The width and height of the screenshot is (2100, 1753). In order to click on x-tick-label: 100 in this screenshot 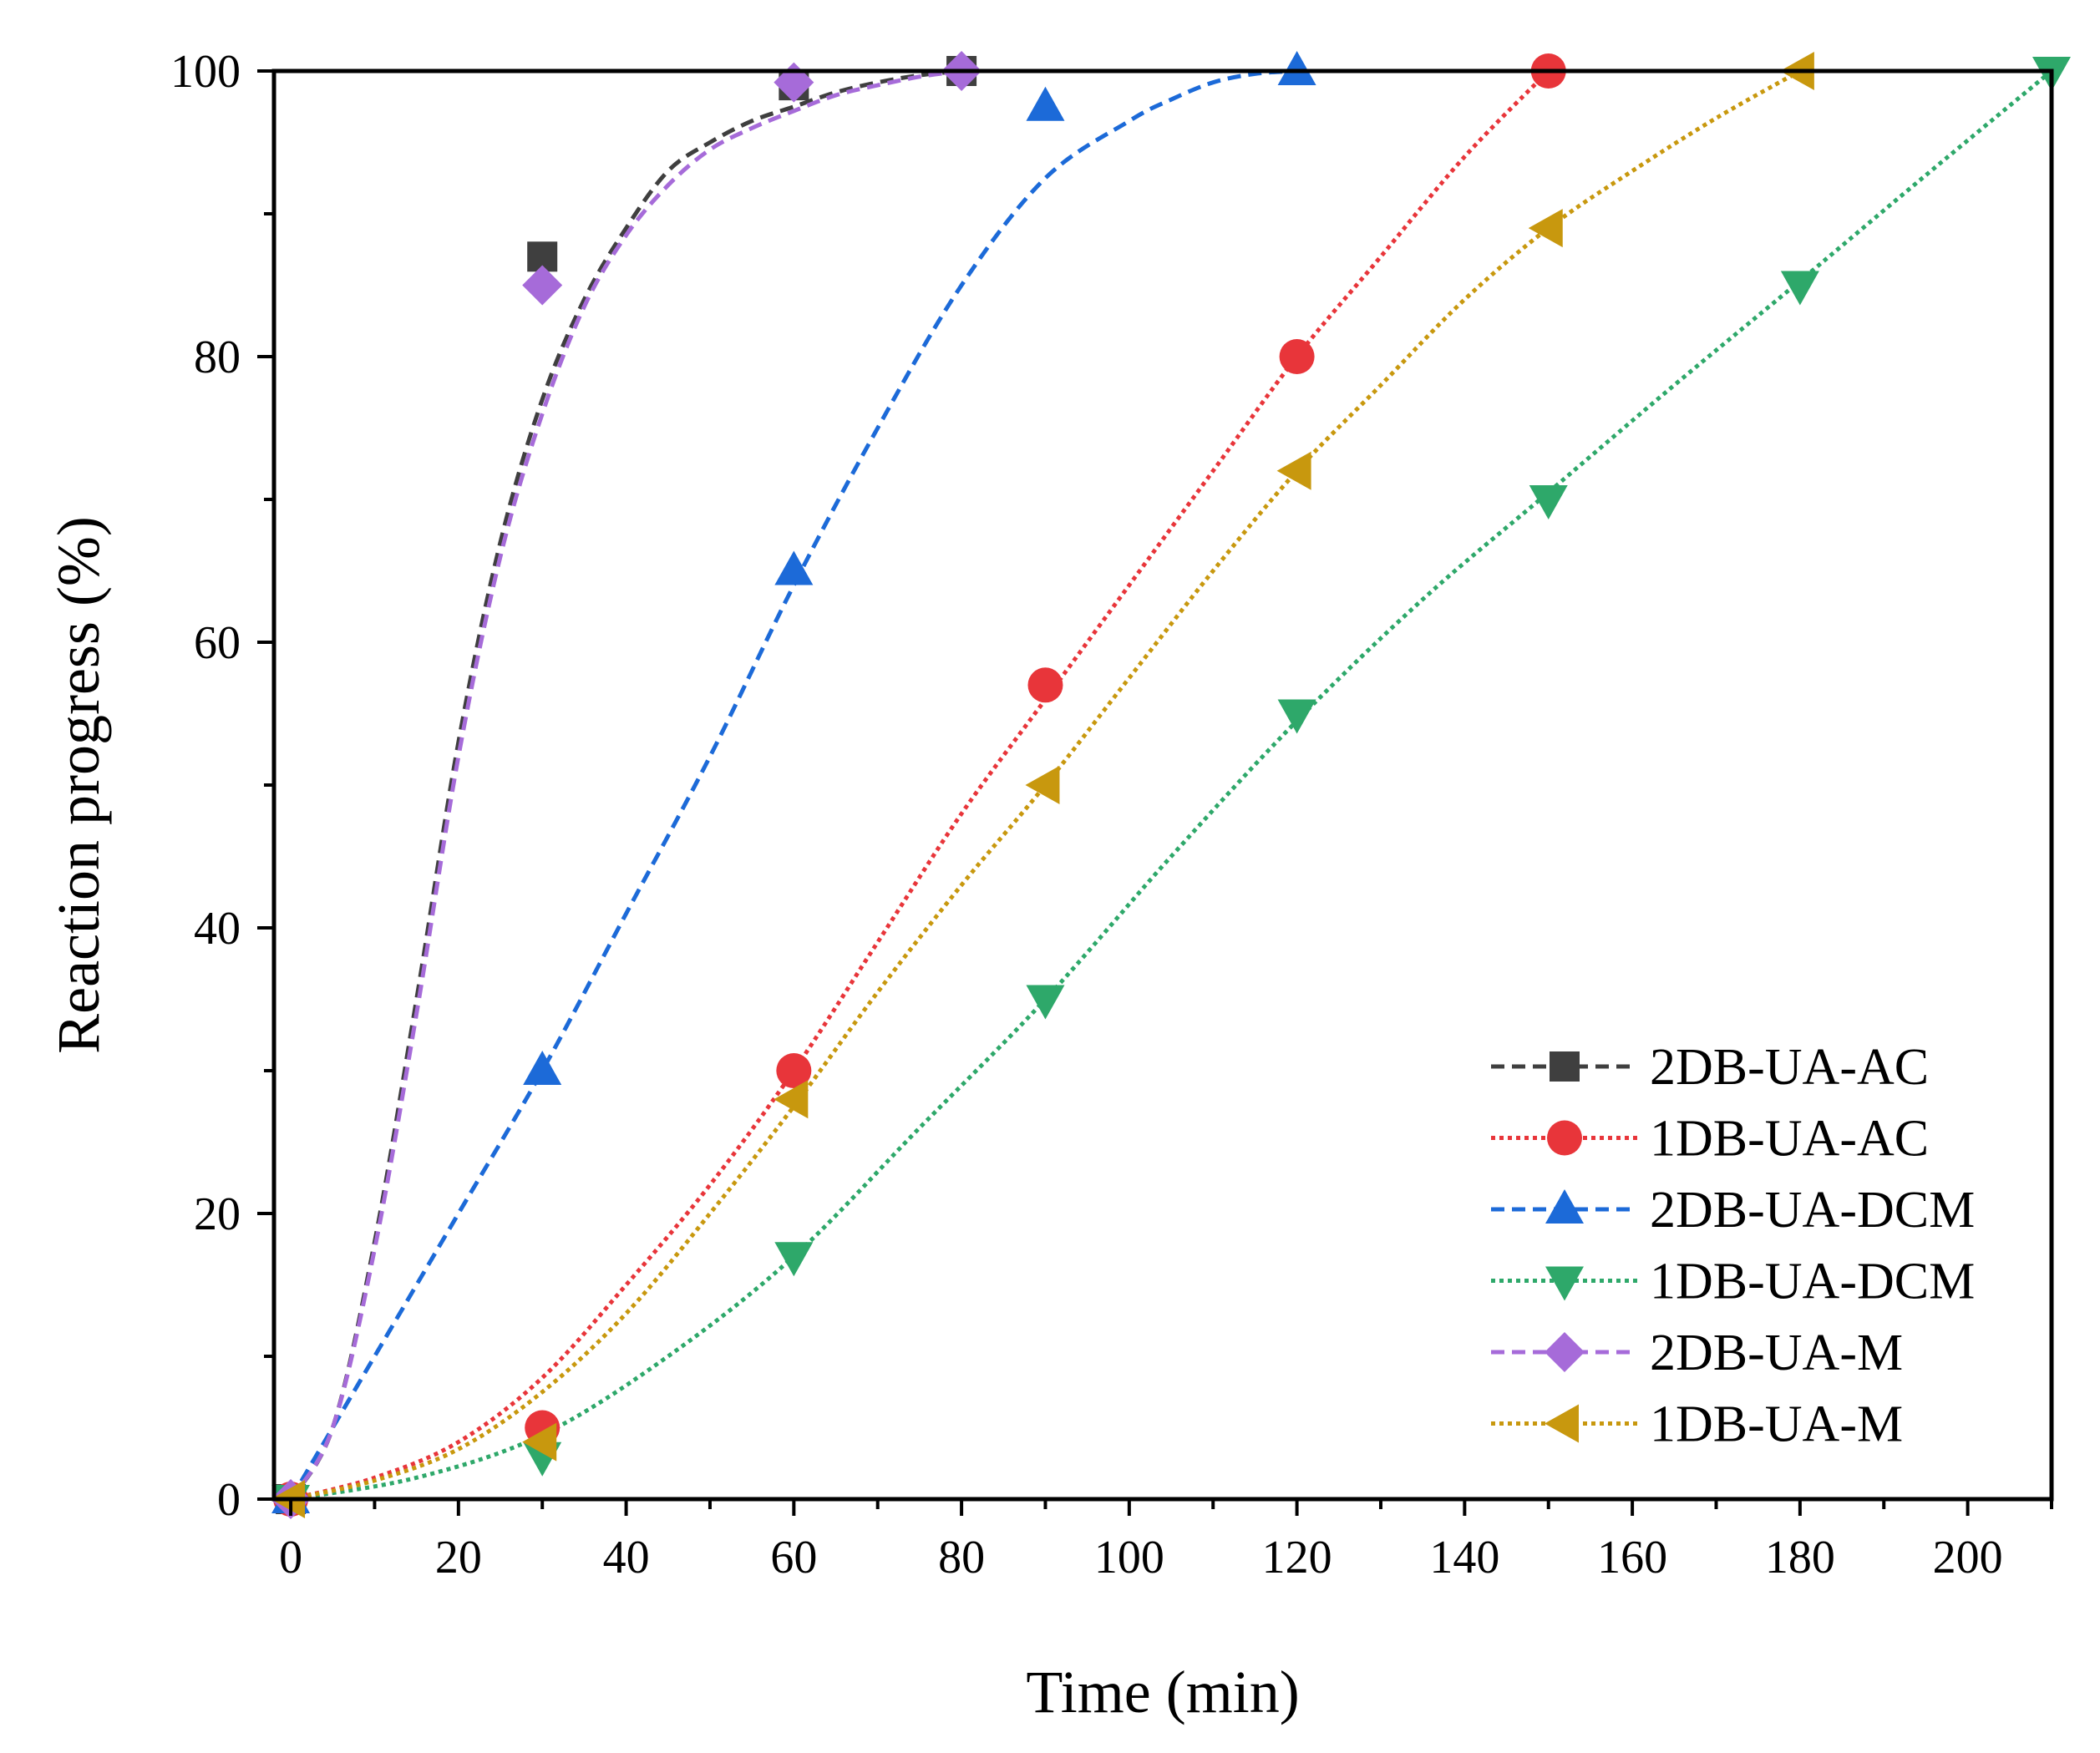, I will do `click(1129, 1558)`.